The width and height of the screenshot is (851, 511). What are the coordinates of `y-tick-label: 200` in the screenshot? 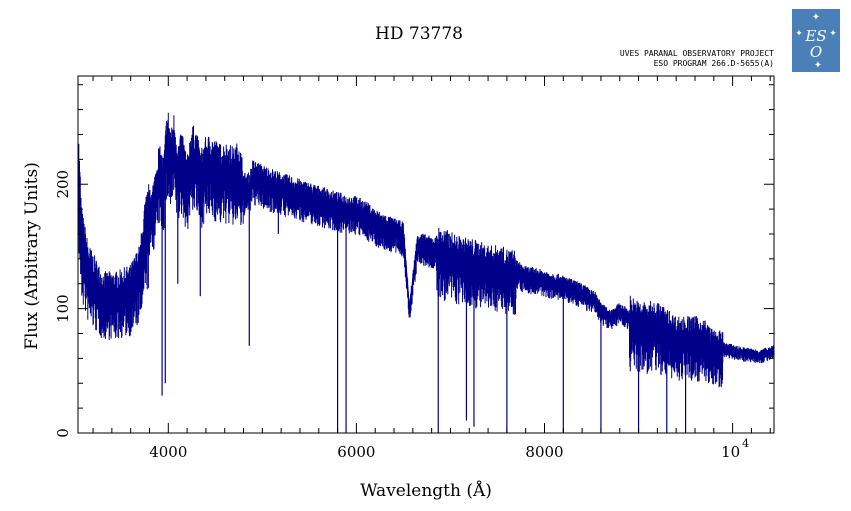 It's located at (63, 184).